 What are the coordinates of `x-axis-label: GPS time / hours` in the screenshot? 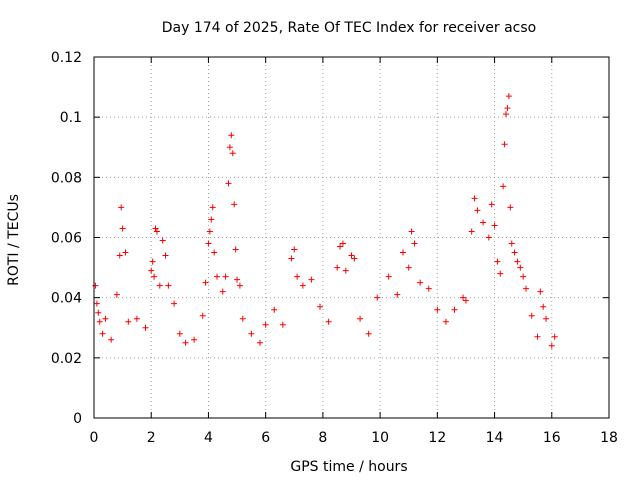 It's located at (348, 467).